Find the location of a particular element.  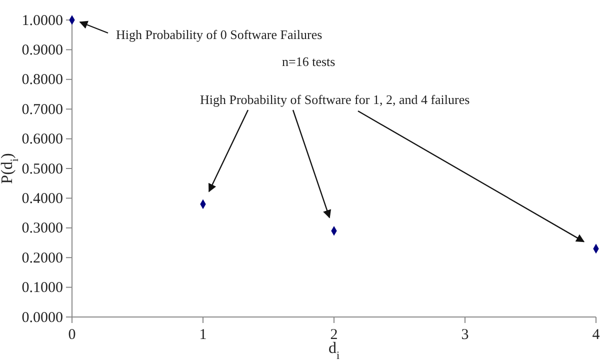

y-tick-label: 1.0000 is located at coordinates (42, 20).